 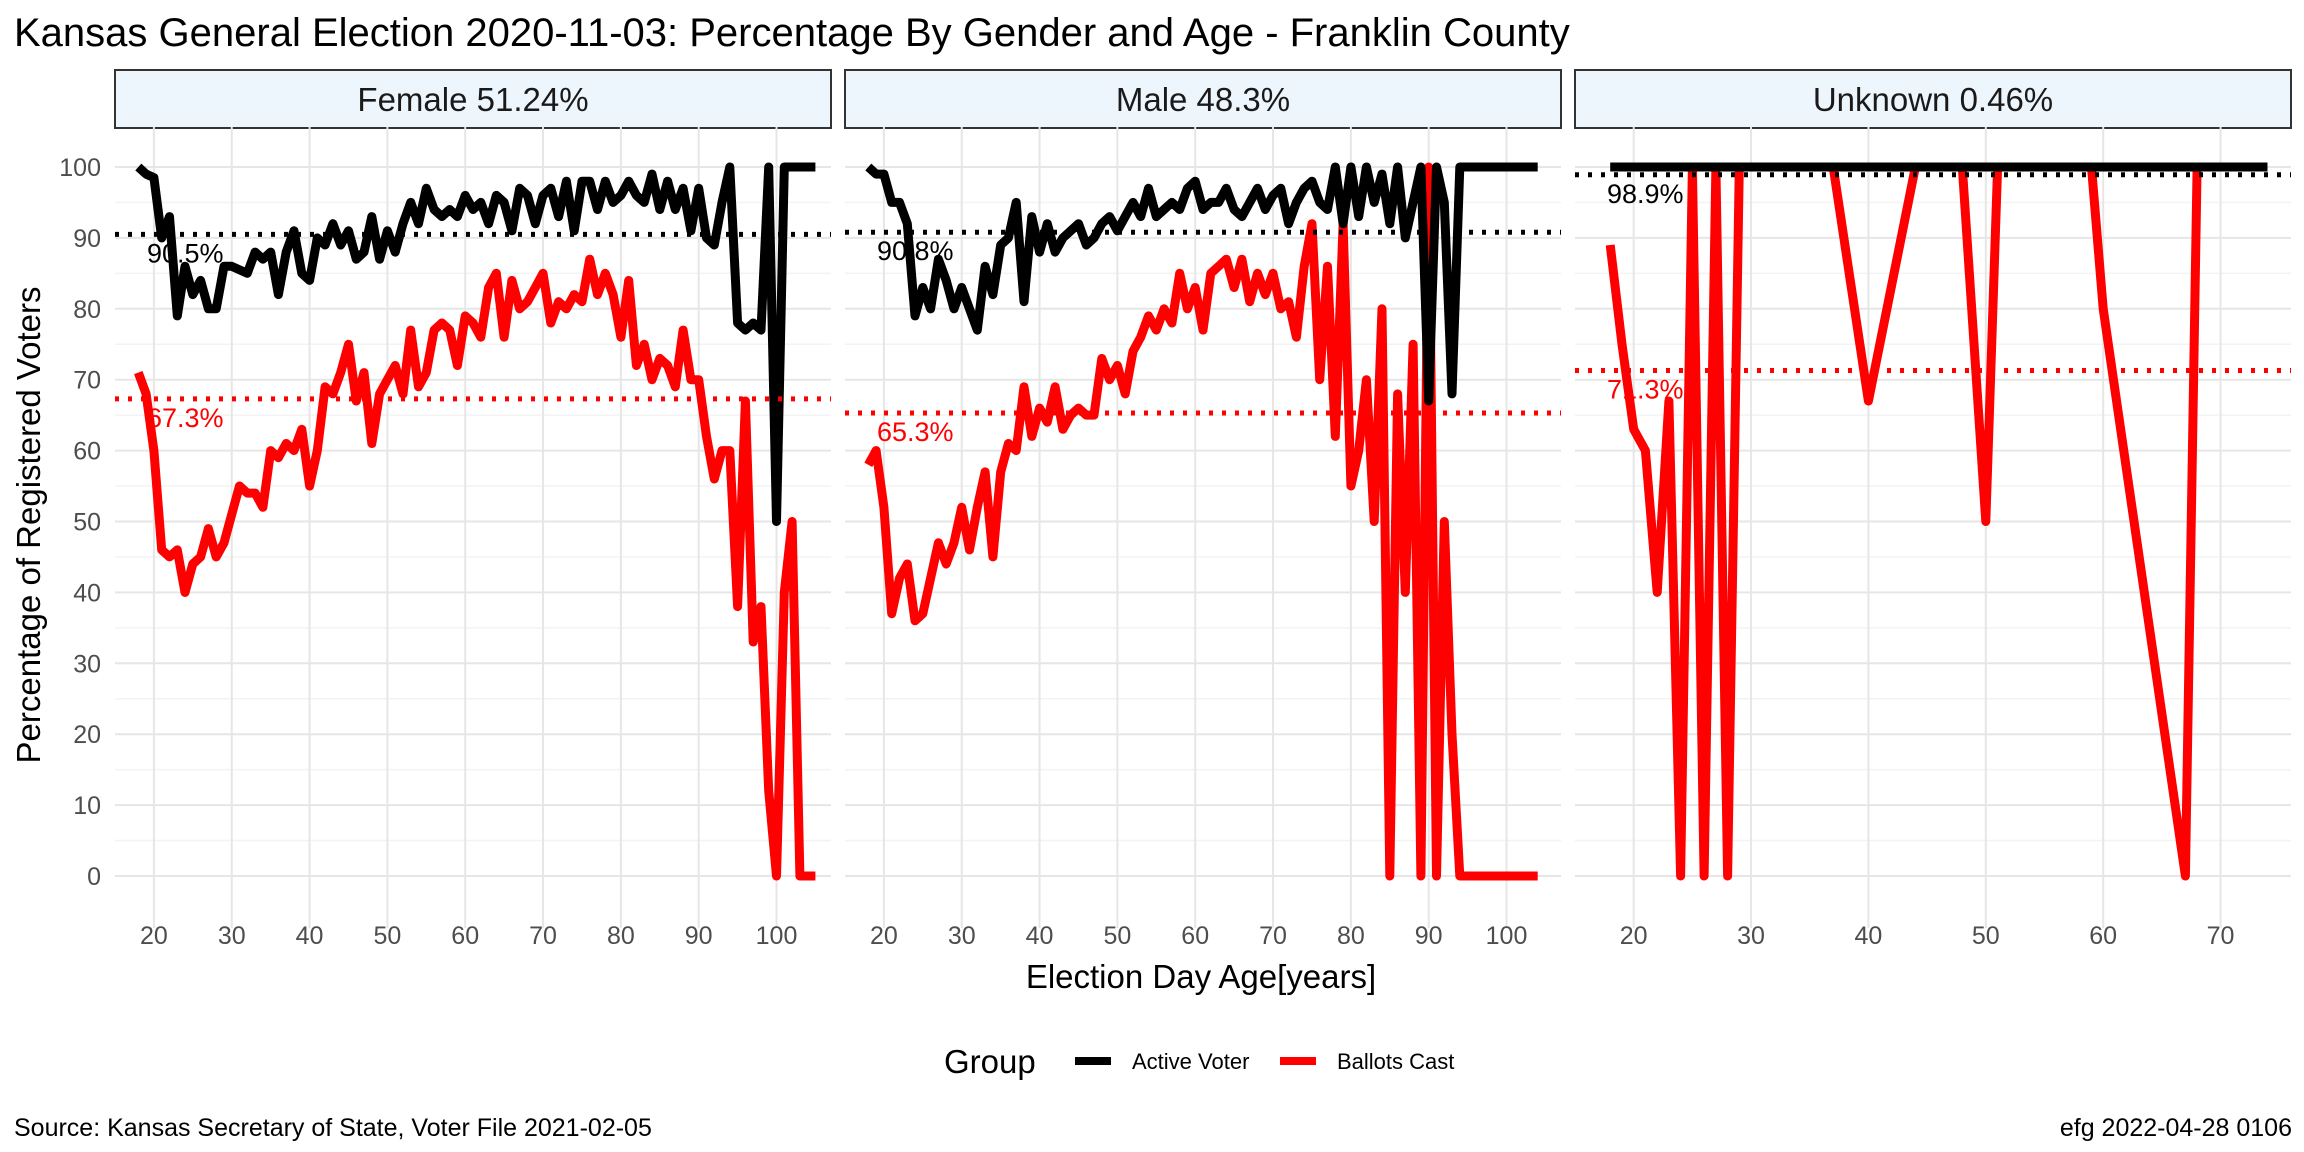 What do you see at coordinates (1395, 1061) in the screenshot?
I see `legend-label-ballots-cast: Ballots Cast` at bounding box center [1395, 1061].